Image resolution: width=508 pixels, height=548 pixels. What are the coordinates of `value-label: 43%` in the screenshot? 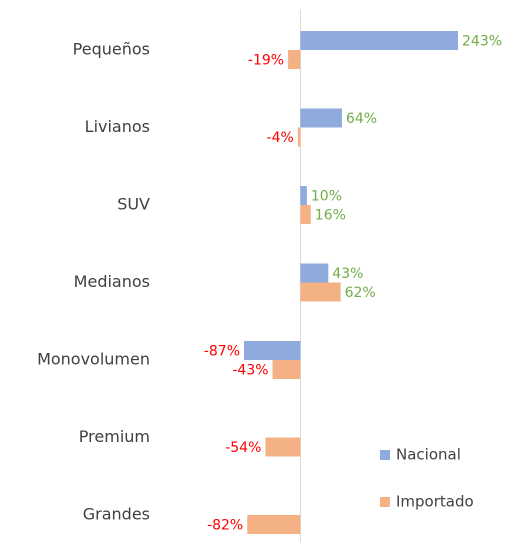 It's located at (347, 274).